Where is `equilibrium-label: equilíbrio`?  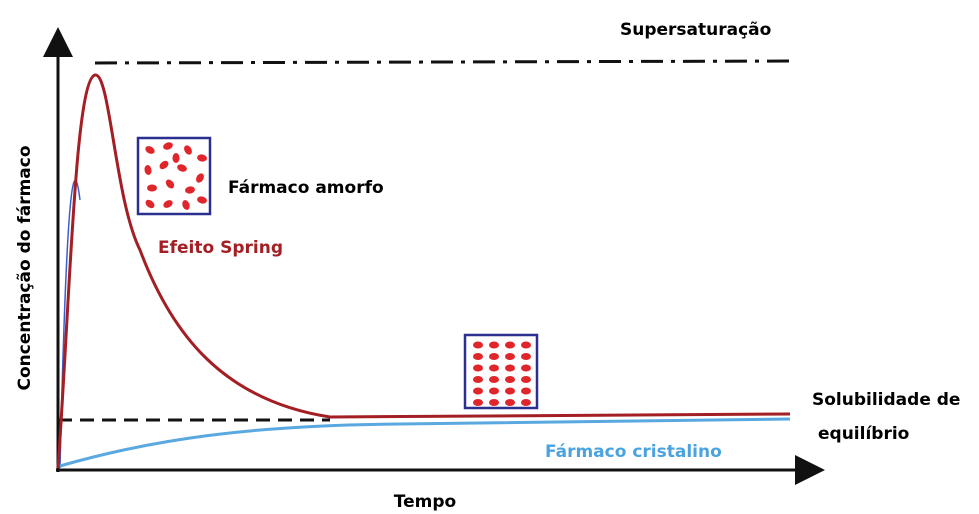 equilibrium-label: equilíbrio is located at coordinates (863, 434).